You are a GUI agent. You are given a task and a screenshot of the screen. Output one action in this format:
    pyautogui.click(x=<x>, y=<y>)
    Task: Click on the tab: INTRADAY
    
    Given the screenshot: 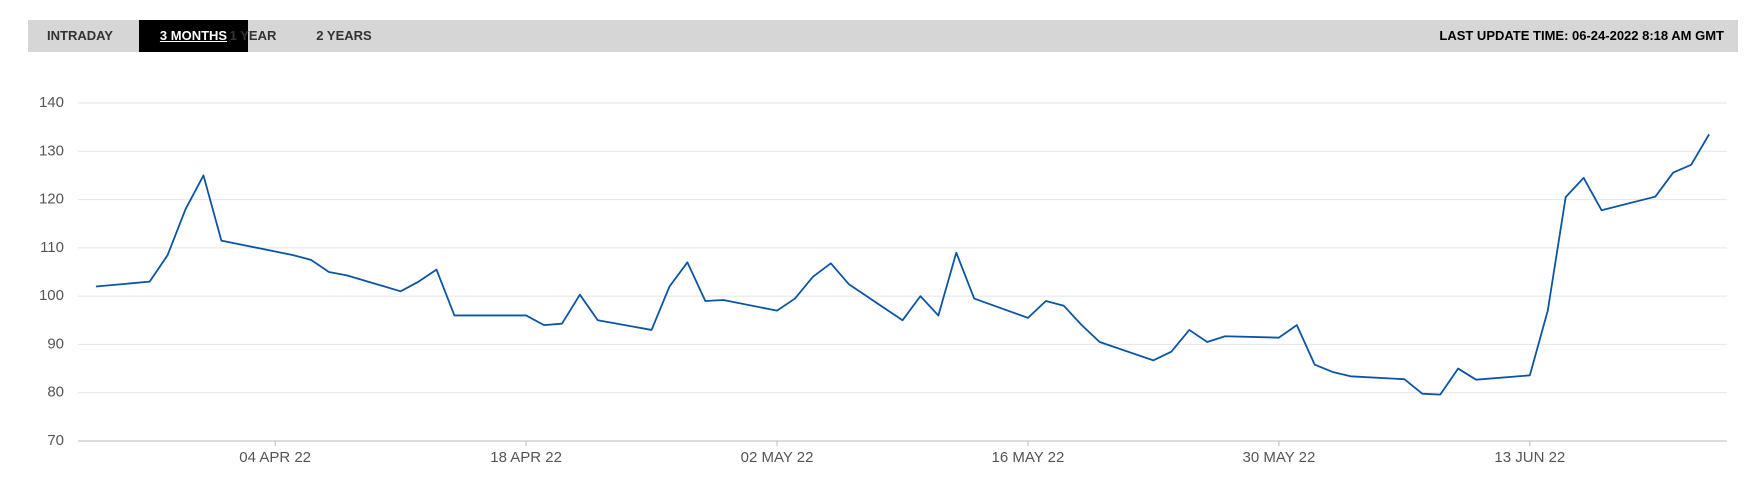 What is the action you would take?
    pyautogui.click(x=80, y=35)
    